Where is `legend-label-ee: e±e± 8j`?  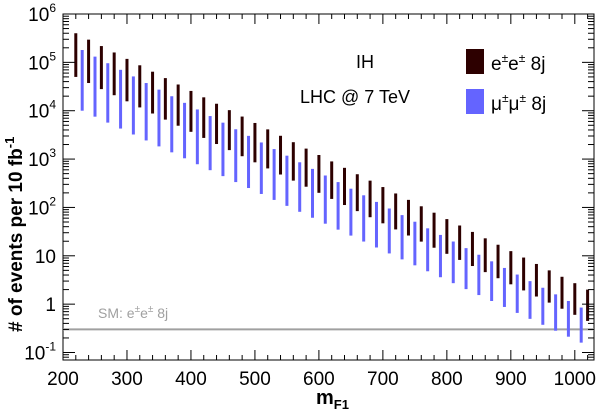
legend-label-ee: e±e± 8j is located at coordinates (518, 63).